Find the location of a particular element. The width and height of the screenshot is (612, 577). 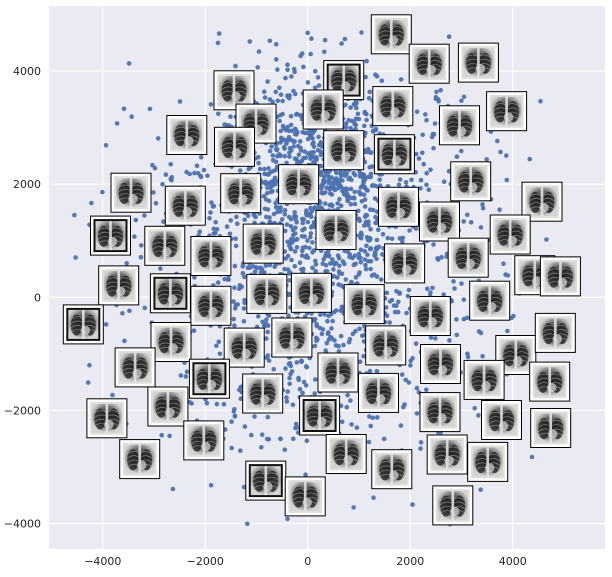

x-tick-label: 0 is located at coordinates (307, 561).